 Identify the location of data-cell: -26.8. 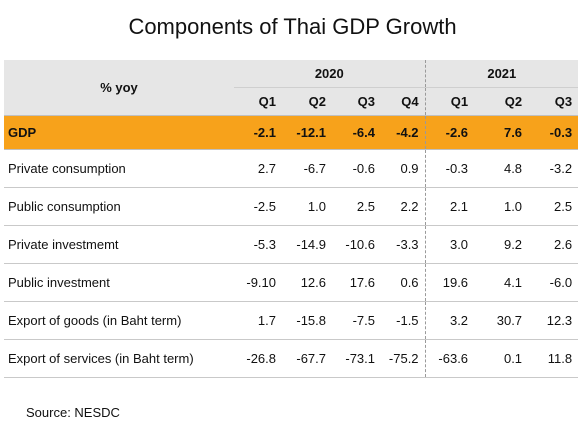
(258, 358).